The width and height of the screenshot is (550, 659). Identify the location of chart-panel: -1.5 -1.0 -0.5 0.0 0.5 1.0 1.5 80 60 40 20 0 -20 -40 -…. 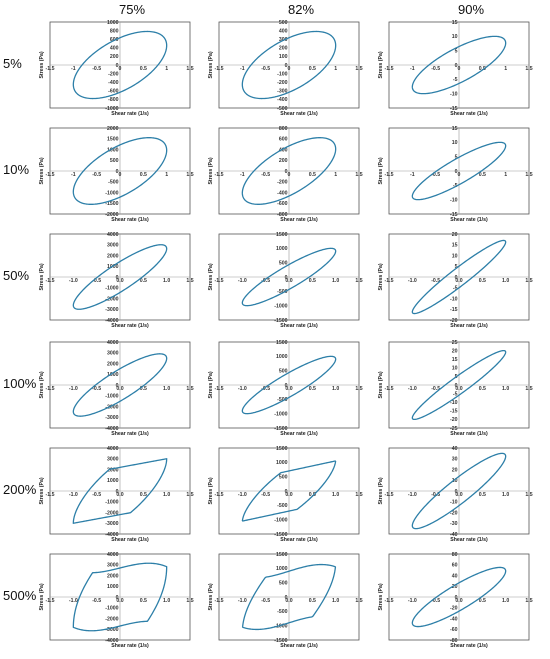
(455, 600).